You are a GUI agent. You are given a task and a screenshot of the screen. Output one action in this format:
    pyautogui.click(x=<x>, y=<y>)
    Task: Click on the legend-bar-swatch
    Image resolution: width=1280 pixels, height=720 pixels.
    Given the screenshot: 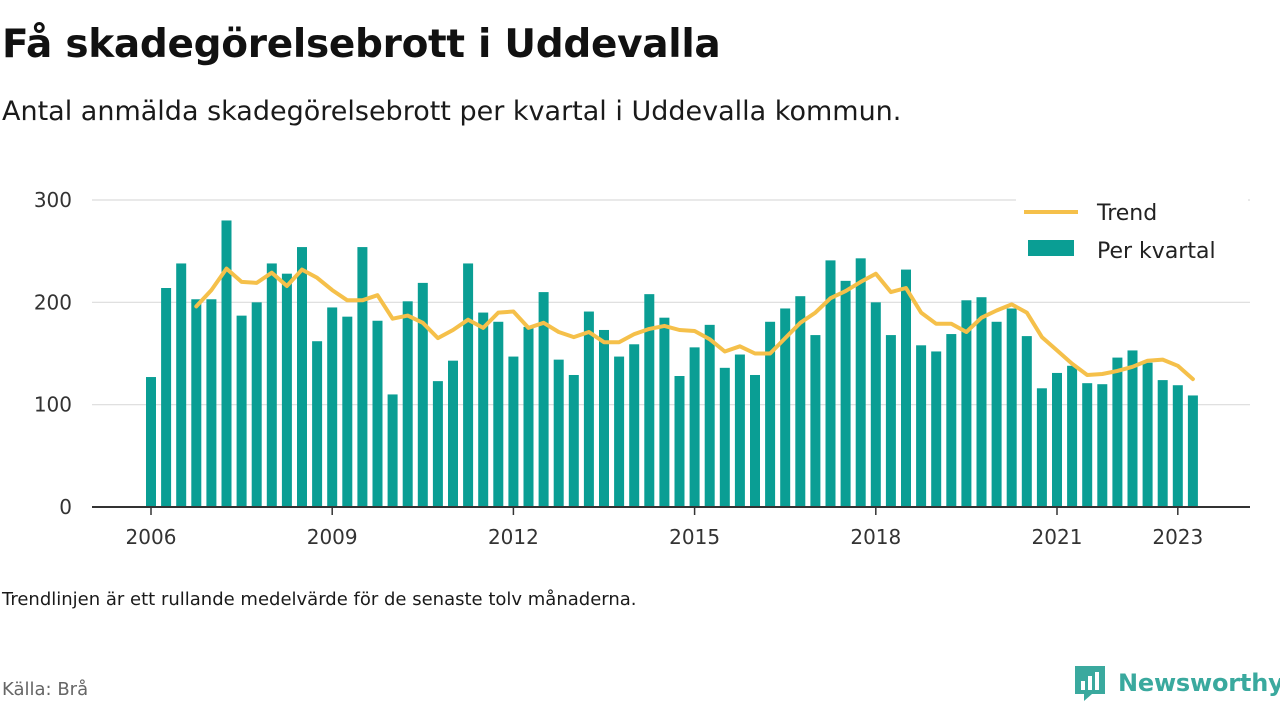 What is the action you would take?
    pyautogui.click(x=1051, y=248)
    